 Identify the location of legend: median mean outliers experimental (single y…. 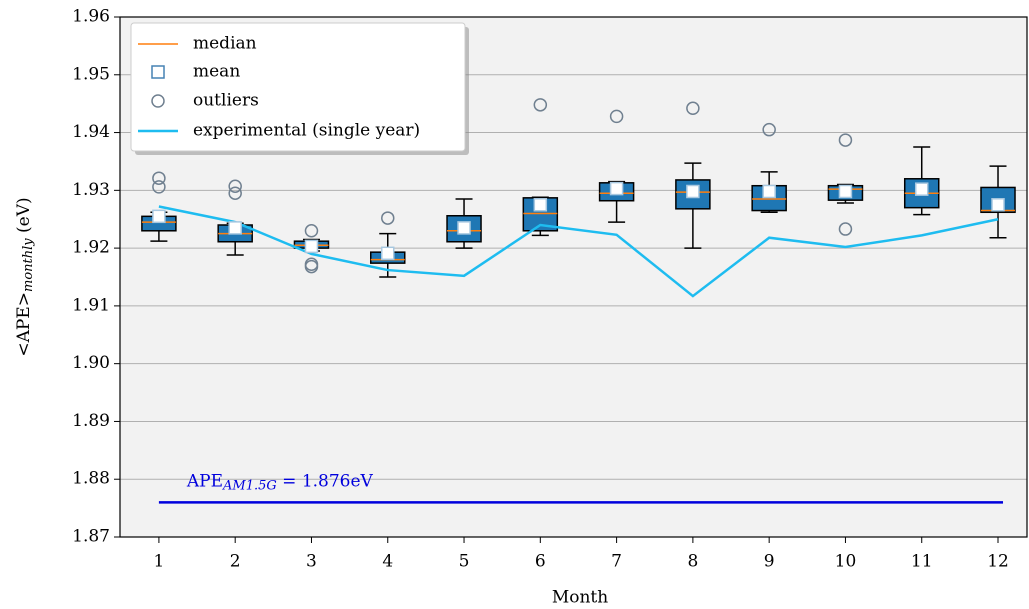
(299, 88).